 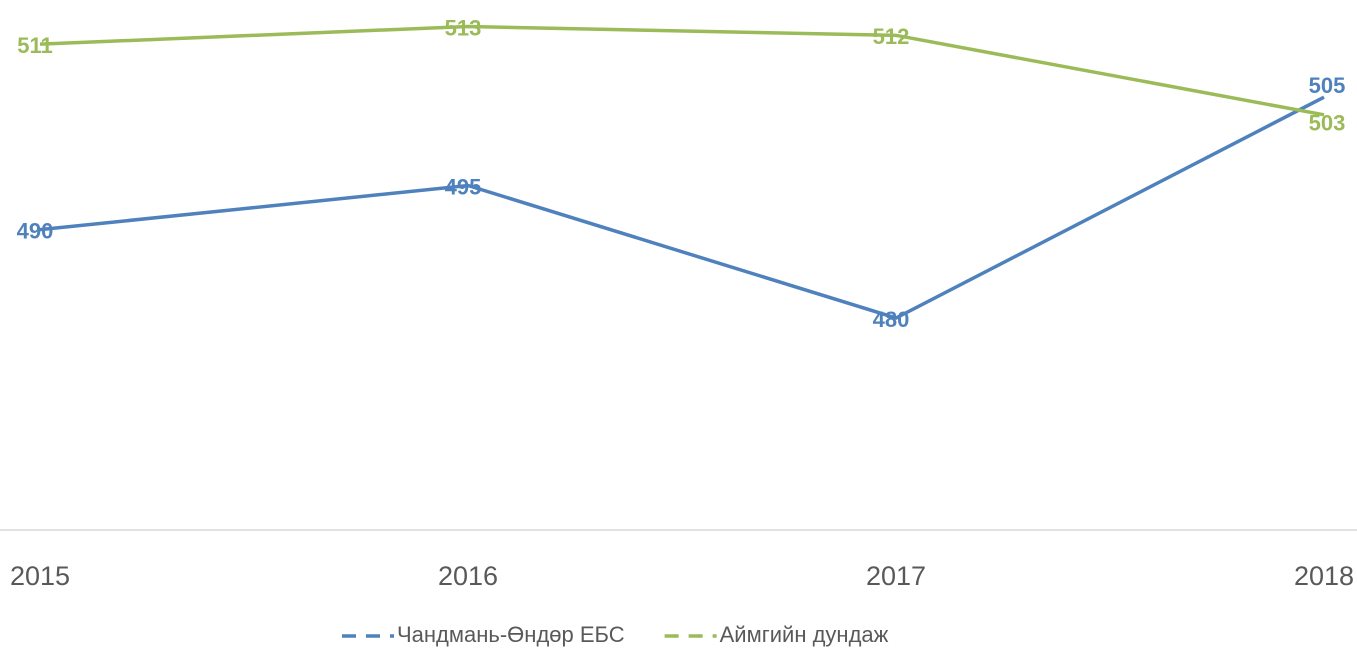 What do you see at coordinates (1327, 123) in the screenshot?
I see `data-label: 503` at bounding box center [1327, 123].